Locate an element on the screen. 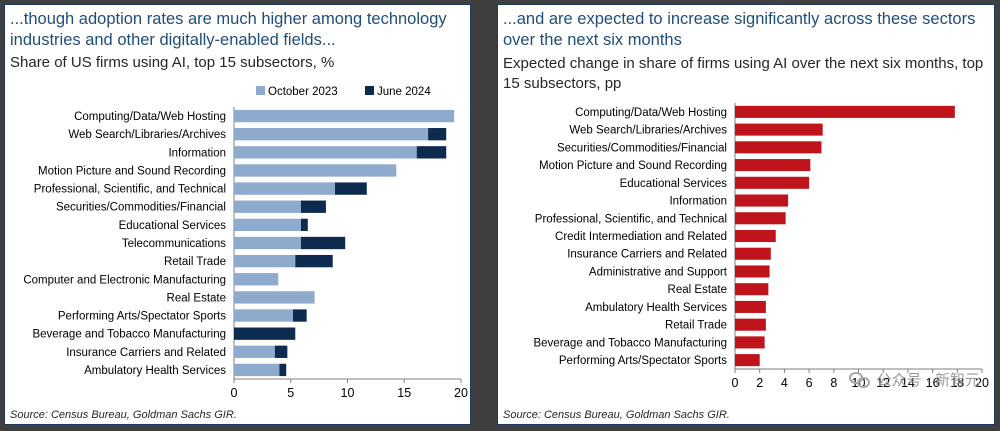 This screenshot has width=1000, height=431. bar-computing-data-web-hosting is located at coordinates (845, 111).